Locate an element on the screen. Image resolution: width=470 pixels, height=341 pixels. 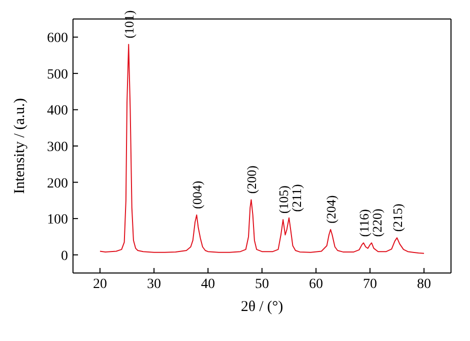
annotation: (116) is located at coordinates (364, 223).